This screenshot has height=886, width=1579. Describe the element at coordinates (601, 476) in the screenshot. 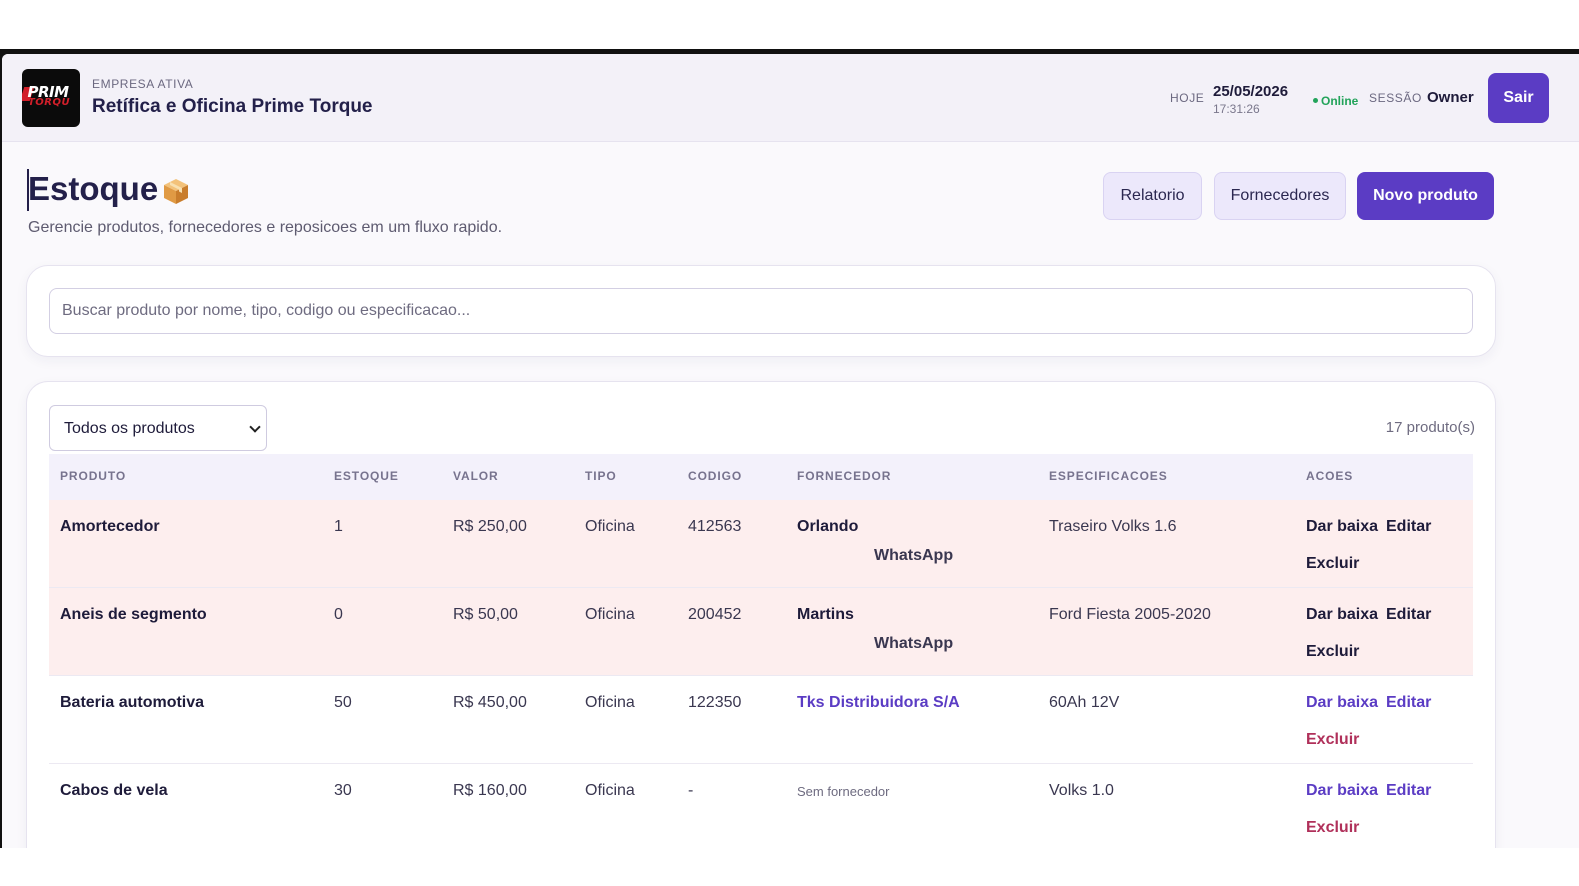

I see `column-header-tipo: TIPO` at that location.